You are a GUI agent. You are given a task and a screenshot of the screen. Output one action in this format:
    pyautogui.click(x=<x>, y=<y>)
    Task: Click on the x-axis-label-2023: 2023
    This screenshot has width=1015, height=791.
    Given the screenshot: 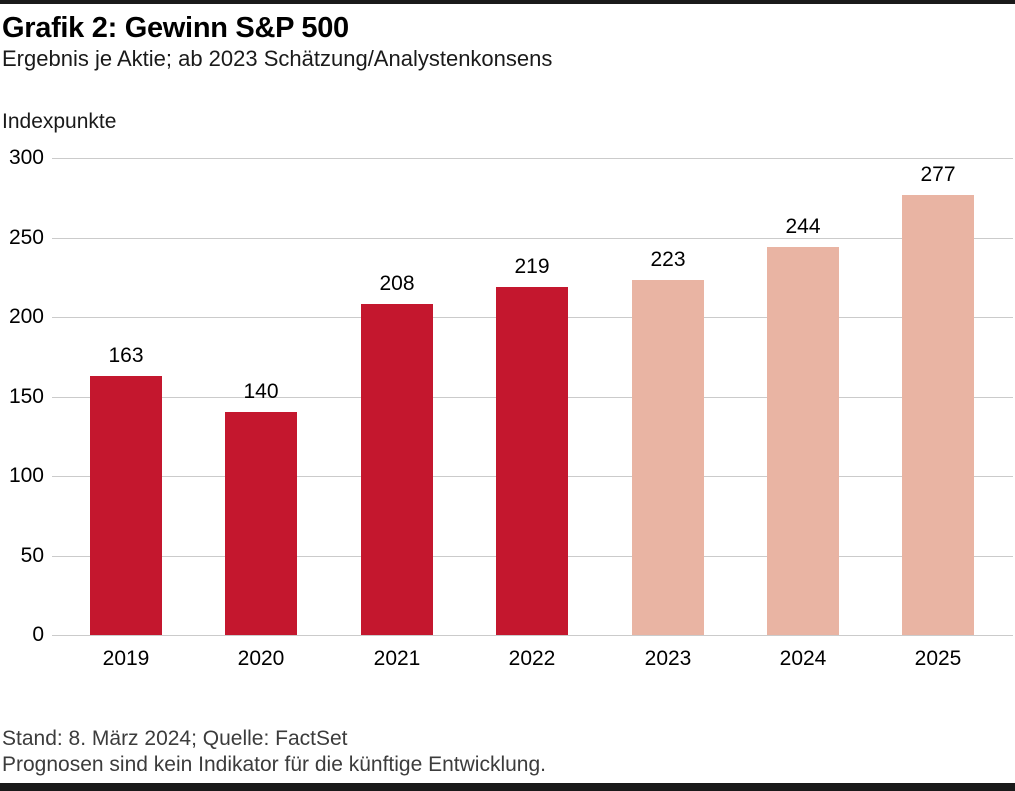 What is the action you would take?
    pyautogui.click(x=668, y=658)
    